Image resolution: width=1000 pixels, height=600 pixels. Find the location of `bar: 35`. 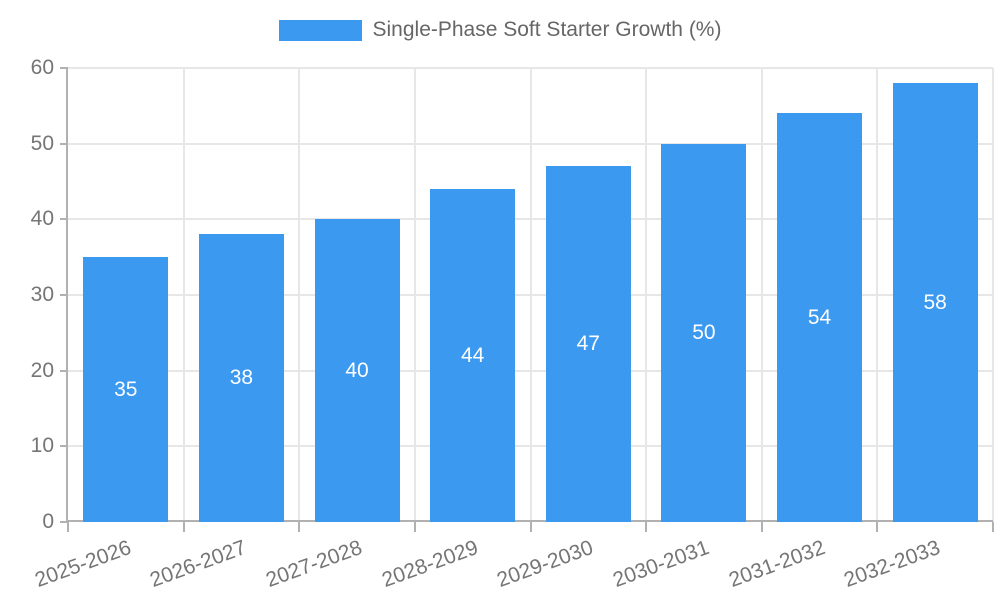

bar: 35 is located at coordinates (126, 389).